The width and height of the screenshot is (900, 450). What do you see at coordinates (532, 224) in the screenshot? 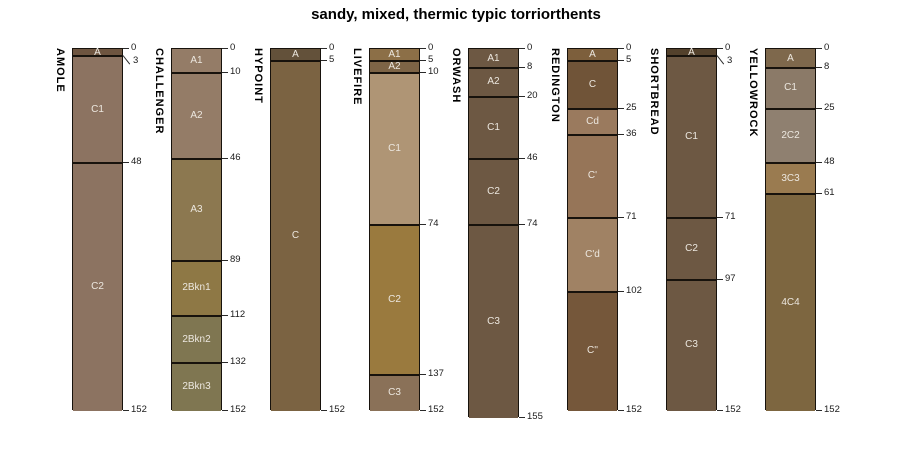
I see `depth-tick-label: 74` at bounding box center [532, 224].